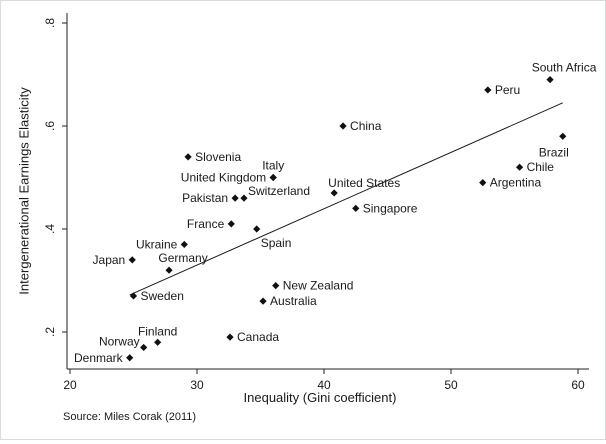 This screenshot has width=606, height=444. What do you see at coordinates (157, 331) in the screenshot?
I see `point-label: Finland` at bounding box center [157, 331].